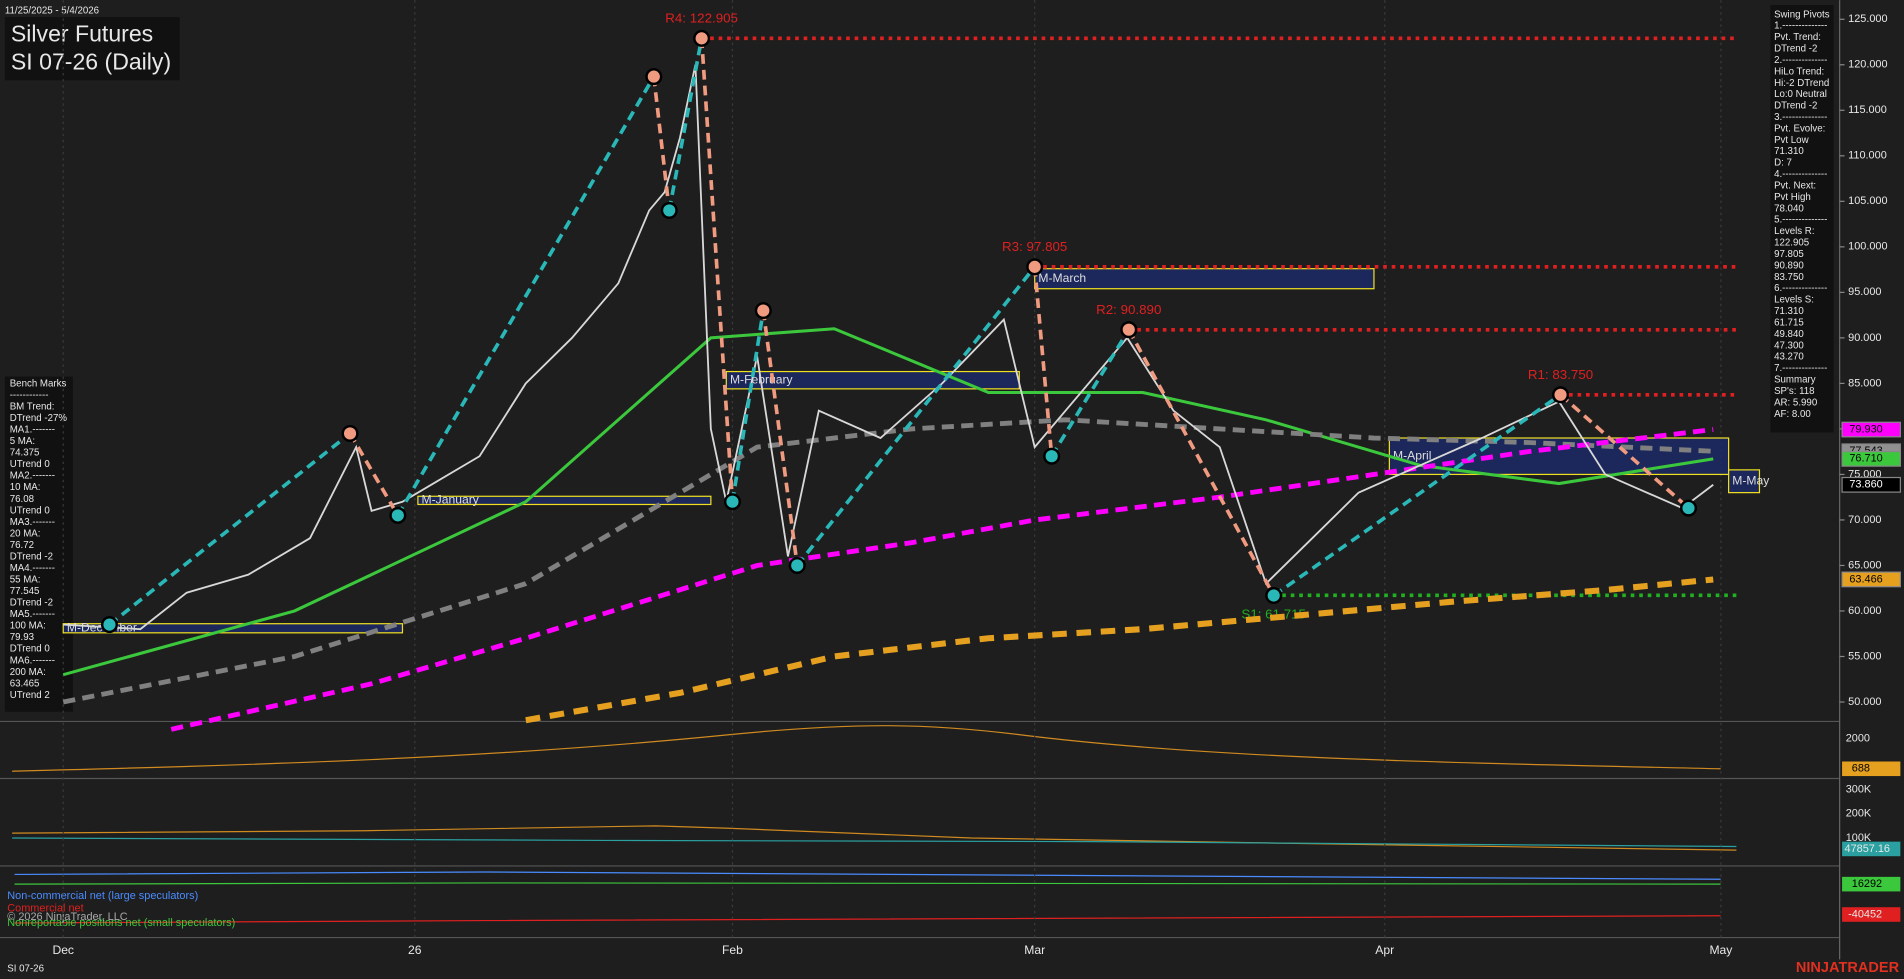  I want to click on cot-small, so click(867, 883).